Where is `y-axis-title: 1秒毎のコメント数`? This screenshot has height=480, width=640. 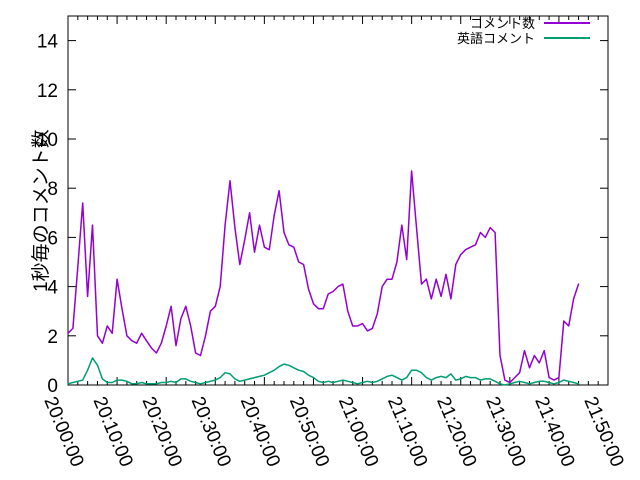 y-axis-title: 1秒毎のコメント数 is located at coordinates (41, 210).